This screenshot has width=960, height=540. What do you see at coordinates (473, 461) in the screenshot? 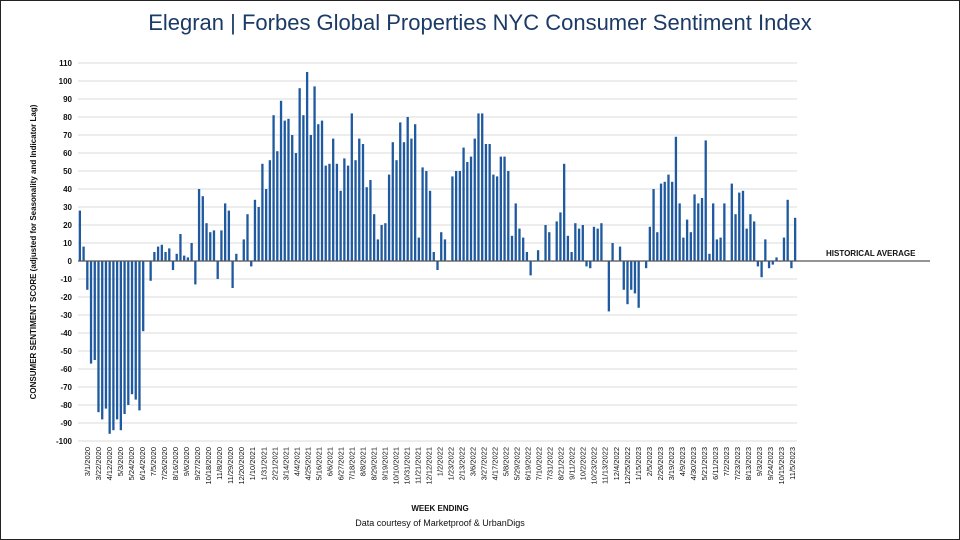
I see `x-tick-label: 3/6/2022` at bounding box center [473, 461].